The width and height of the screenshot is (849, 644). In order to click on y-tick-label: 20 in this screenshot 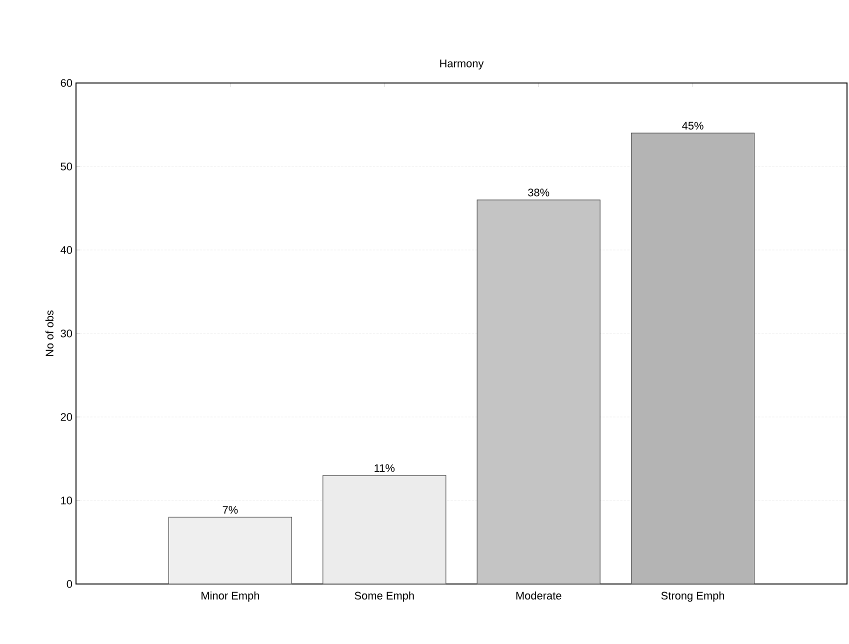, I will do `click(66, 417)`.